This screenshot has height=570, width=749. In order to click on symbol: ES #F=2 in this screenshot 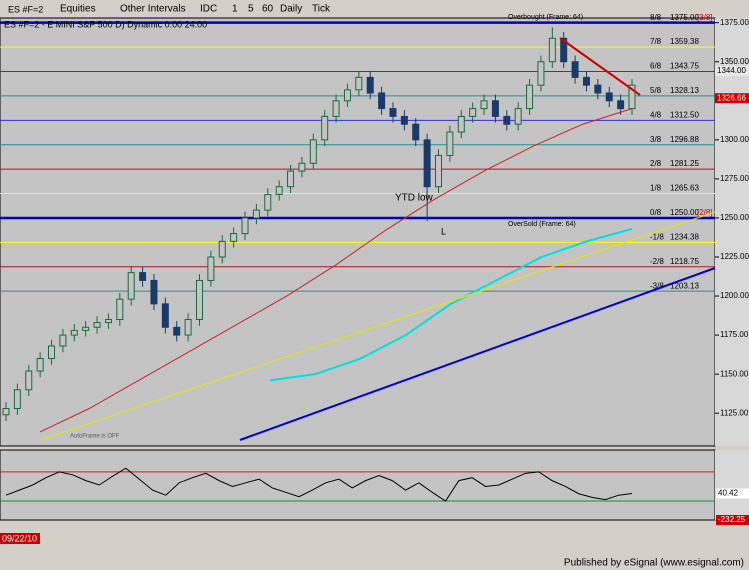, I will do `click(25, 9)`.